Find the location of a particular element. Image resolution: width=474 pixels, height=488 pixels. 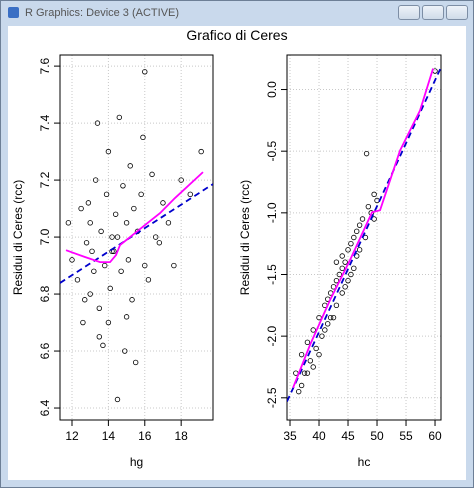

y-tick-label: -1.5 is located at coordinates (272, 274).